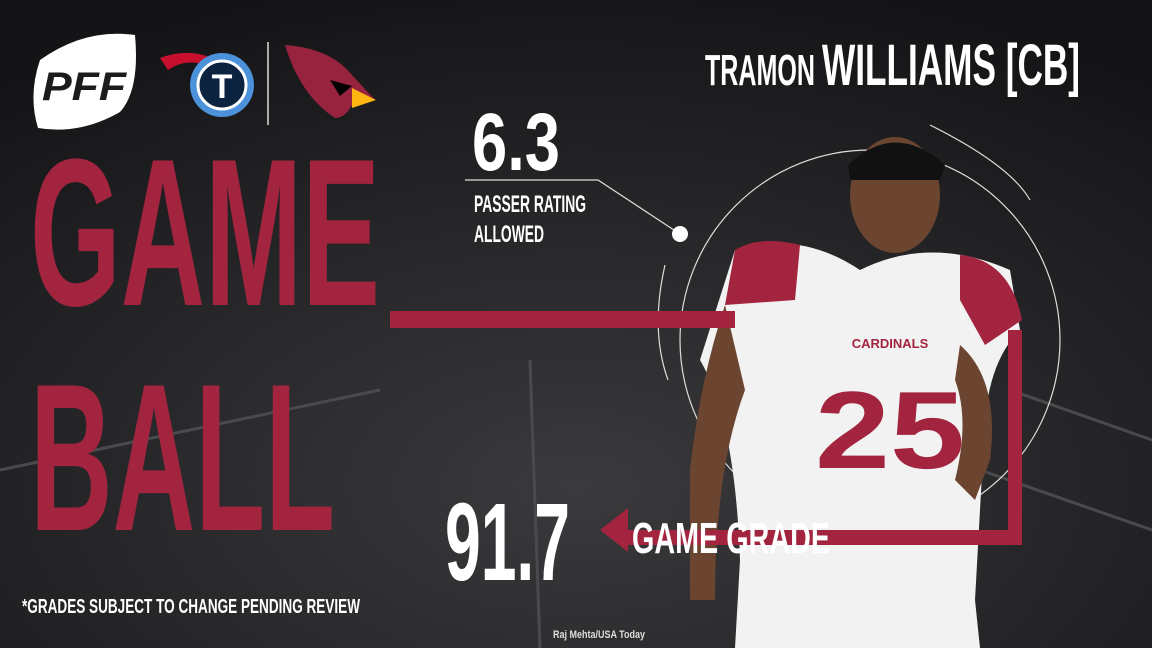 The image size is (1152, 648). What do you see at coordinates (222, 87) in the screenshot?
I see `svg-text: T` at bounding box center [222, 87].